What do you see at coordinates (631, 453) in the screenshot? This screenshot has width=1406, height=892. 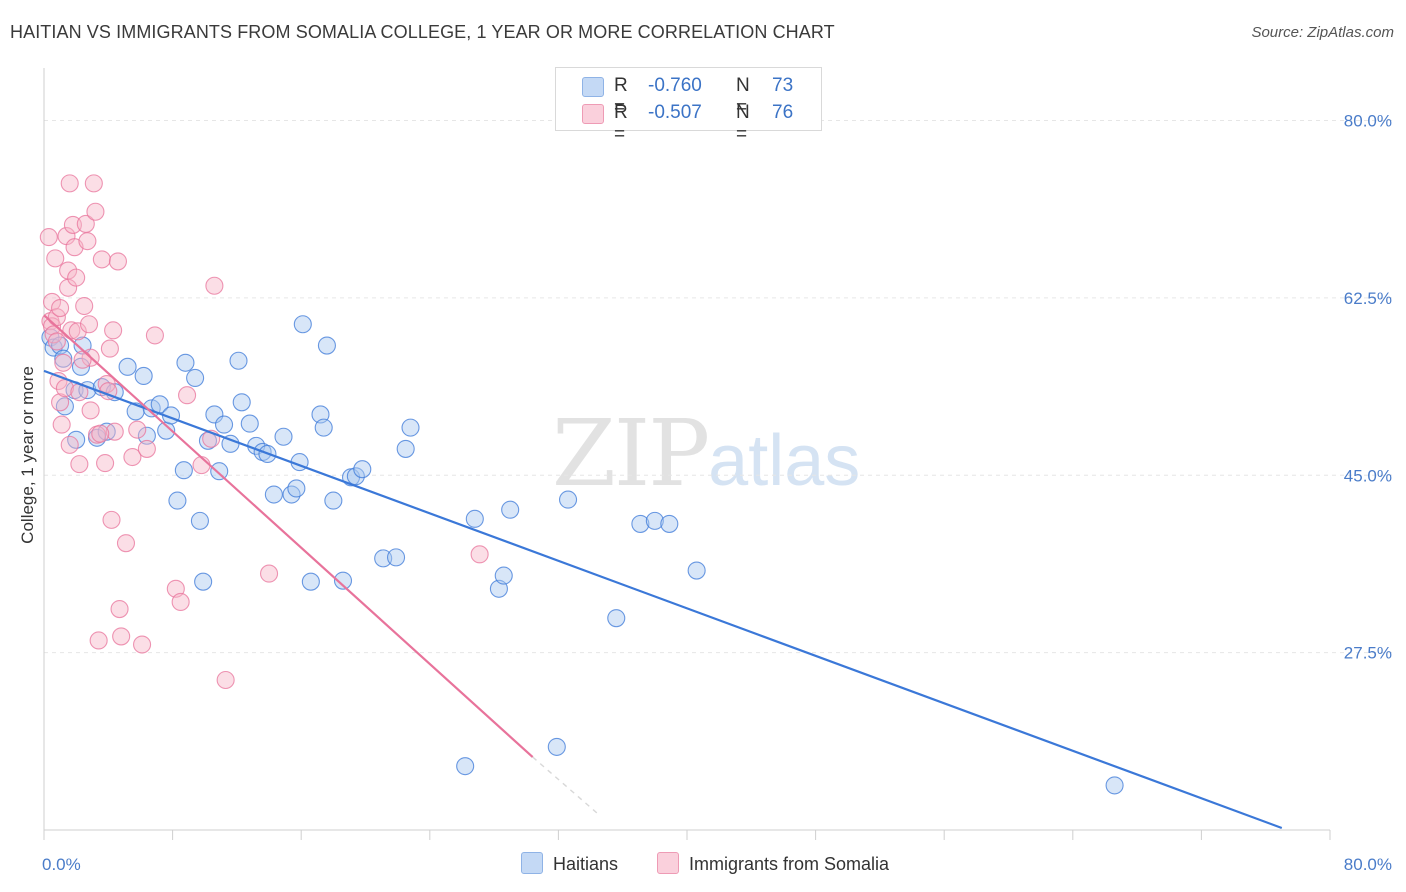 I see `watermark-zip: ZIP` at bounding box center [631, 453].